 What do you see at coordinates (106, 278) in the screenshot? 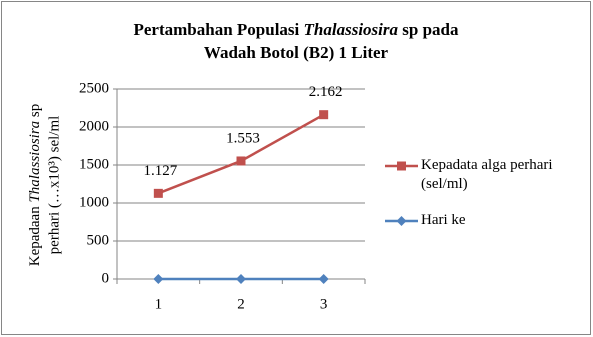
I see `y-tick-label: 0` at bounding box center [106, 278].